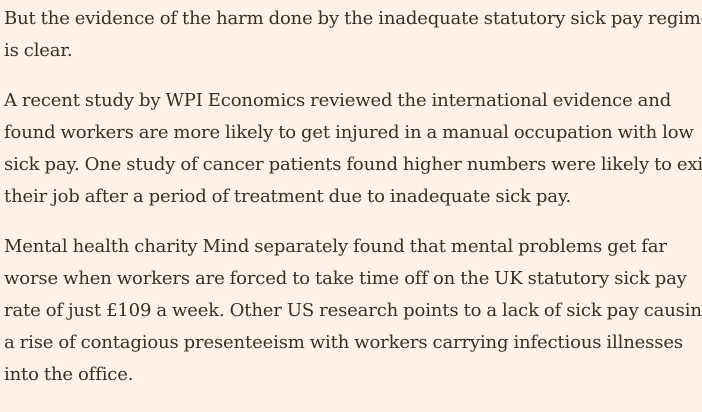 This screenshot has height=412, width=702. Describe the element at coordinates (69, 374) in the screenshot. I see `text-line: into the office.` at that location.